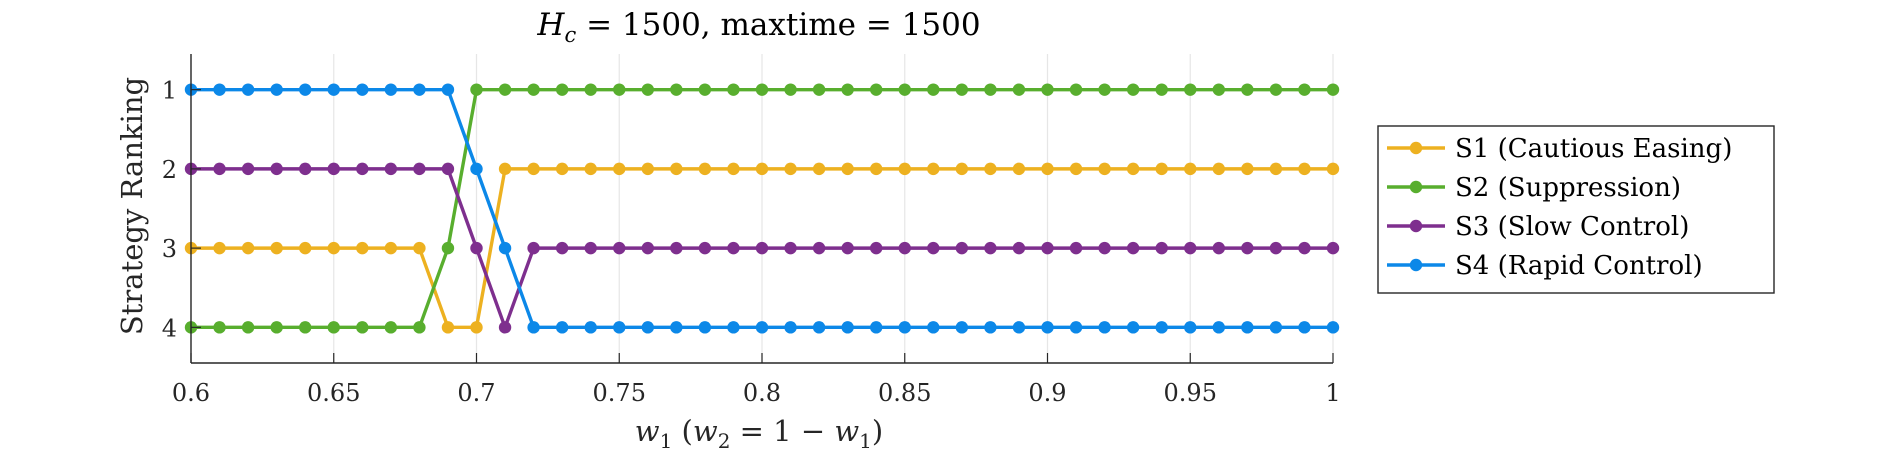 The width and height of the screenshot is (1891, 458). I want to click on legend-label: S1 (Cautious Easing), so click(1593, 149).